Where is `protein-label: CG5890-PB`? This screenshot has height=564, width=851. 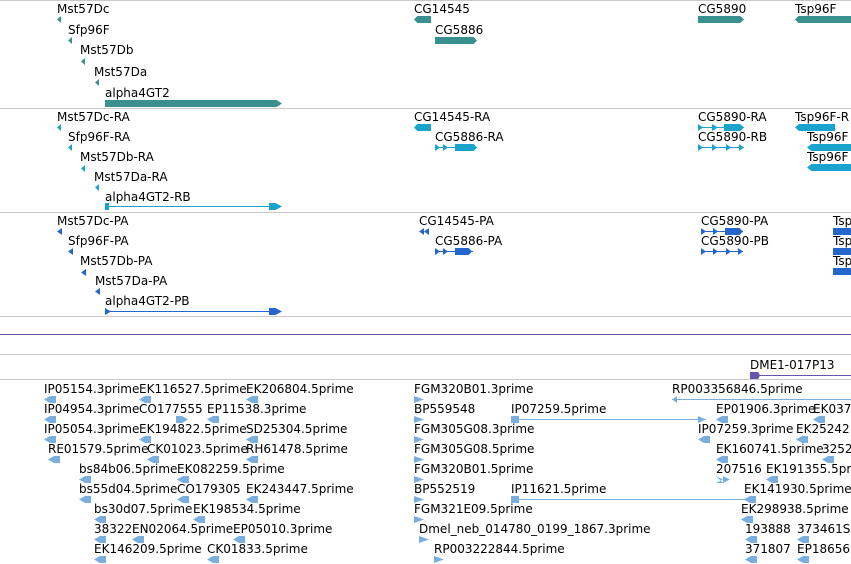
protein-label: CG5890-PB is located at coordinates (735, 241).